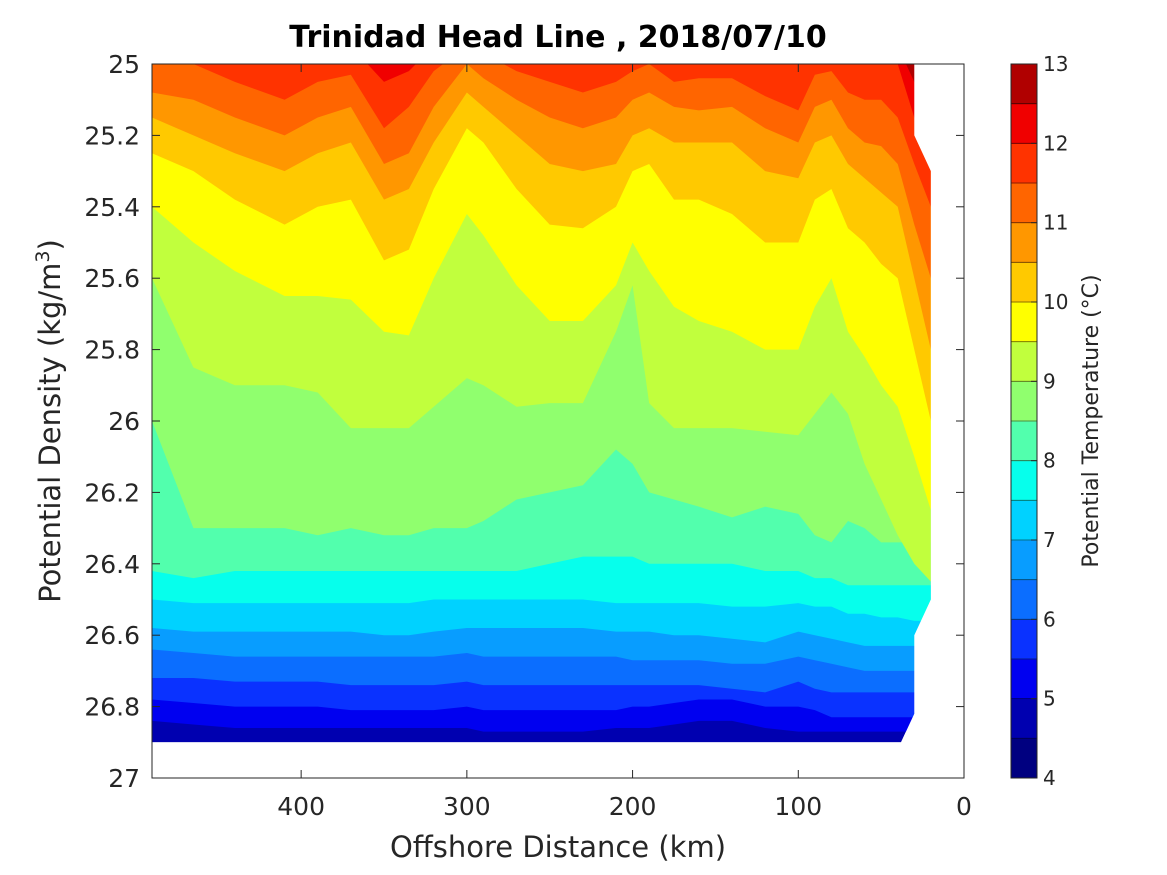 This screenshot has width=1167, height=875. What do you see at coordinates (1055, 302) in the screenshot?
I see `colorbar-tick-label: 10` at bounding box center [1055, 302].